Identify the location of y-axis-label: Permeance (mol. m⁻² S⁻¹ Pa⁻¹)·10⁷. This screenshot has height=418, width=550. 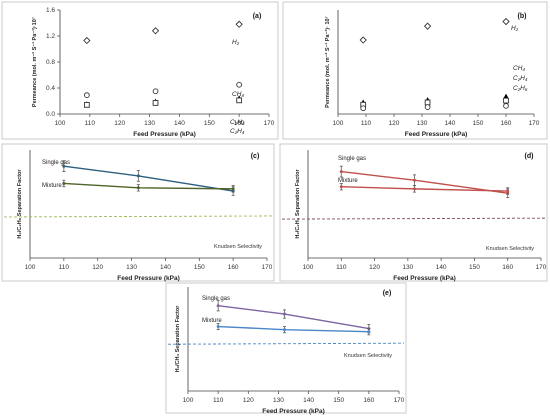
(34, 61).